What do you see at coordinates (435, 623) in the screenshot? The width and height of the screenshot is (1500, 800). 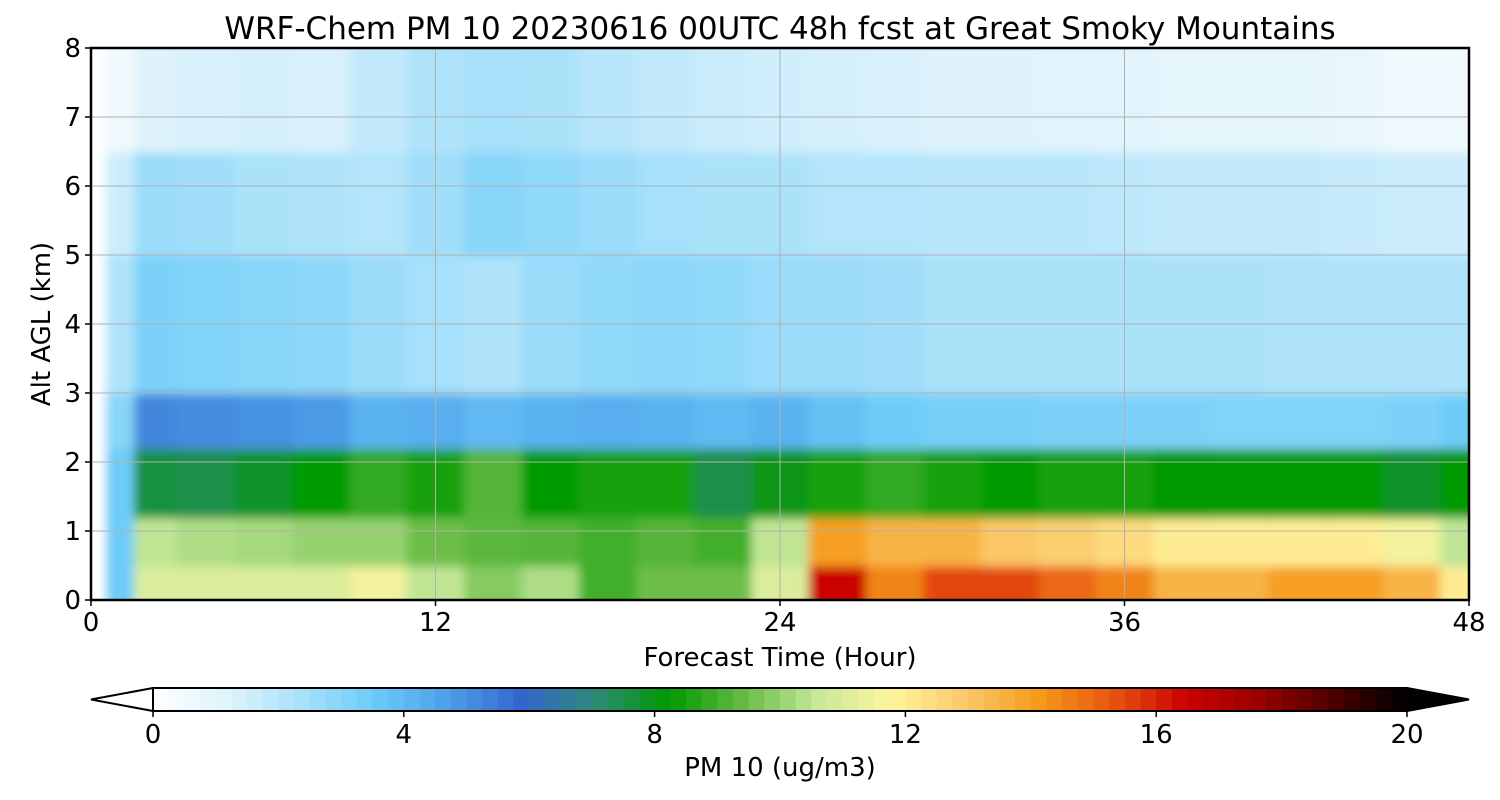 I see `x-tick-label: 12` at bounding box center [435, 623].